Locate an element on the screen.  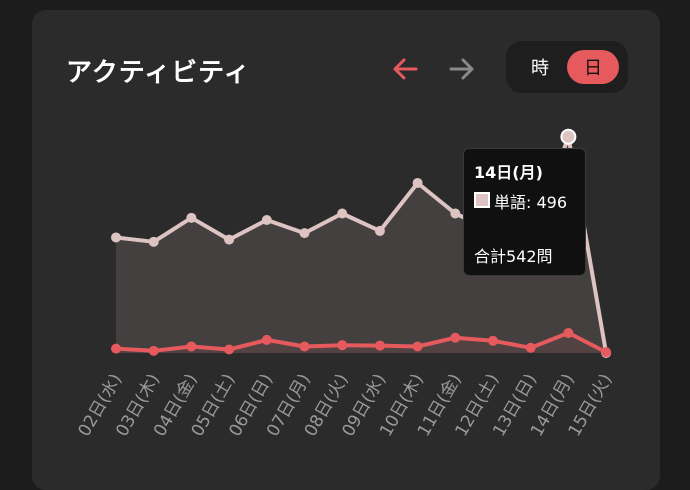
arrow-right-icon is located at coordinates (461, 69).